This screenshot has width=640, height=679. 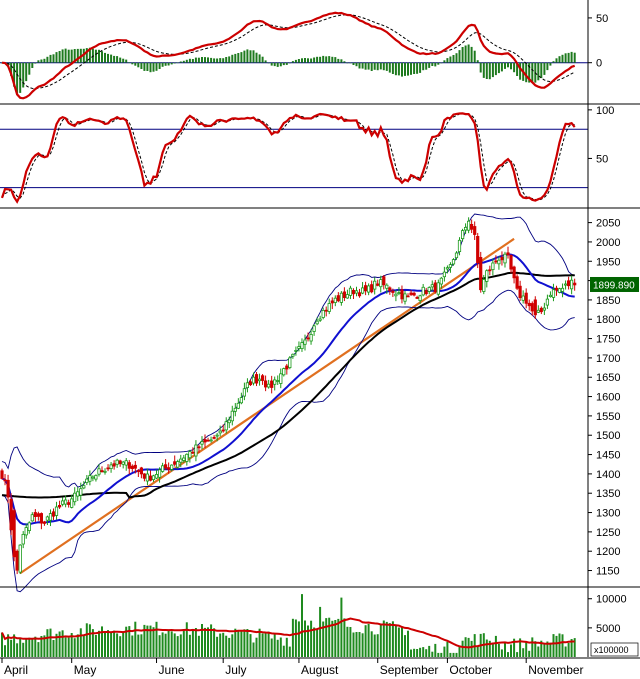 What do you see at coordinates (602, 159) in the screenshot?
I see `stochastic-tick-label: 50` at bounding box center [602, 159].